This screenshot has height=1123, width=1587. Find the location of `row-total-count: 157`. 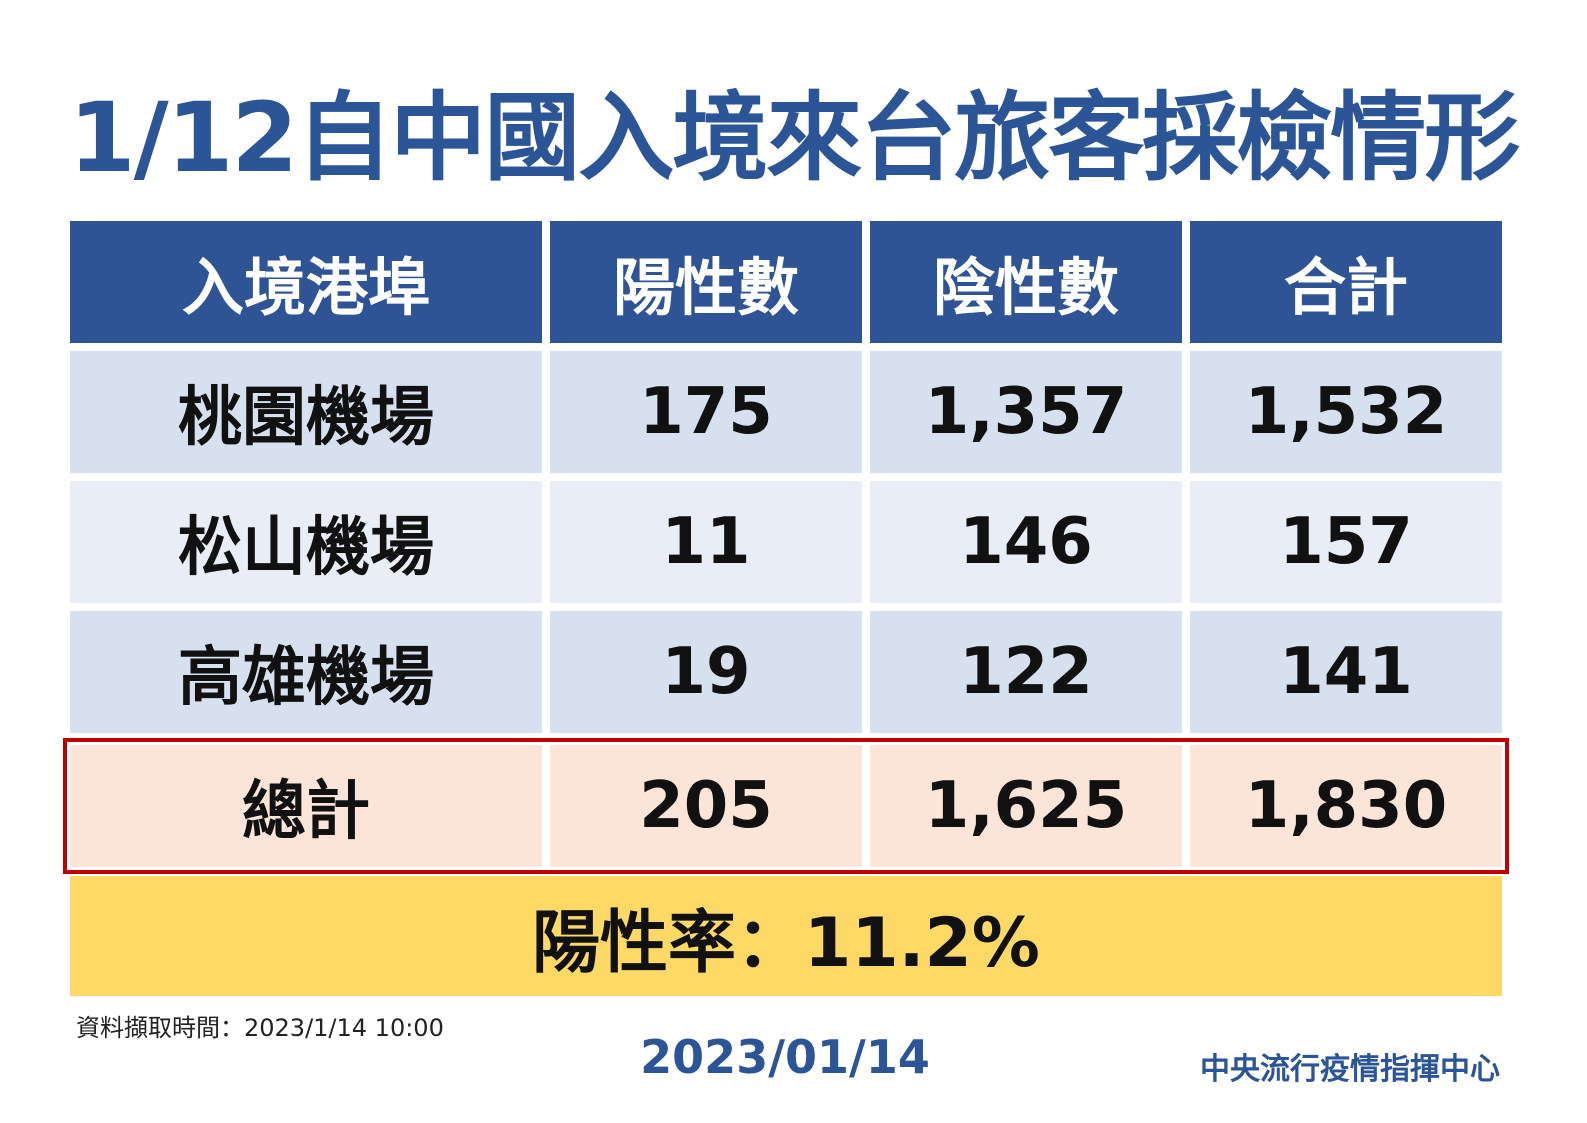

row-total-count: 157 is located at coordinates (1346, 542).